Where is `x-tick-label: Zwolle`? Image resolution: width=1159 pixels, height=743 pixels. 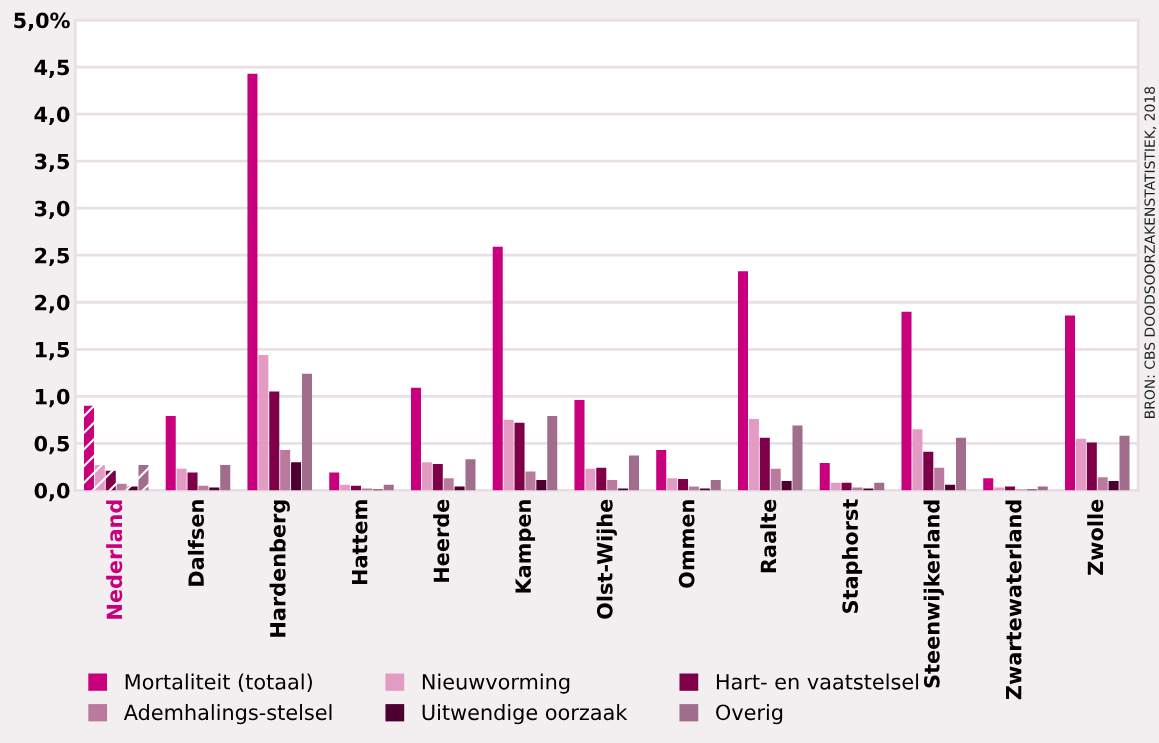 x-tick-label: Zwolle is located at coordinates (1095, 537).